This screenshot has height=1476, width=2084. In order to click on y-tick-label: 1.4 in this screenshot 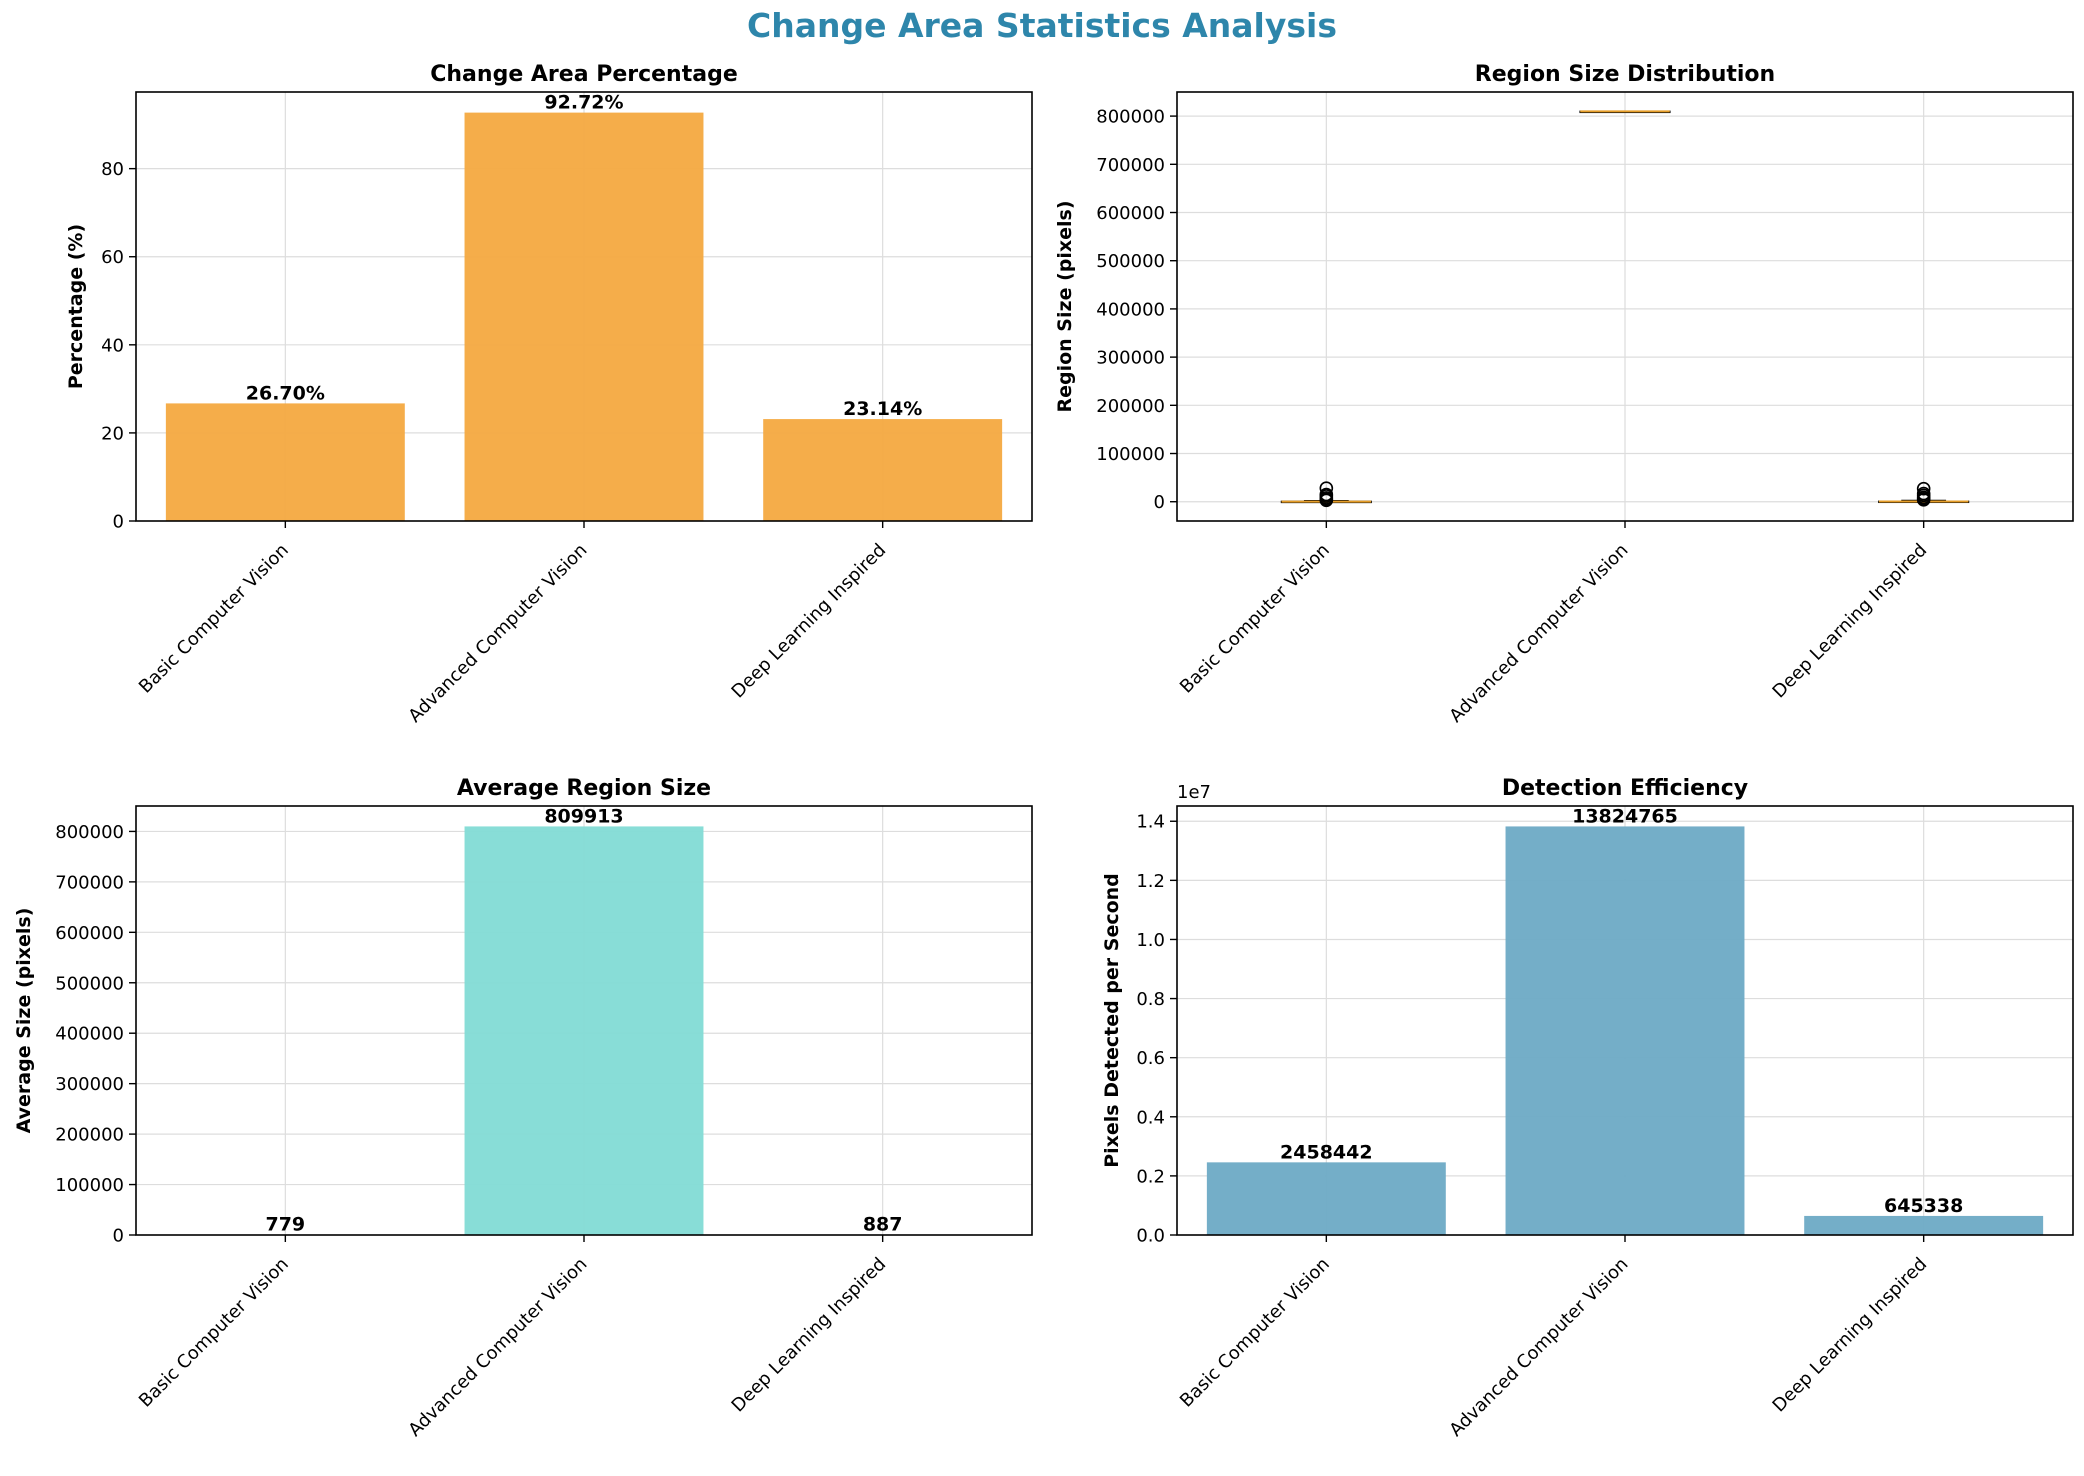, I will do `click(1150, 822)`.